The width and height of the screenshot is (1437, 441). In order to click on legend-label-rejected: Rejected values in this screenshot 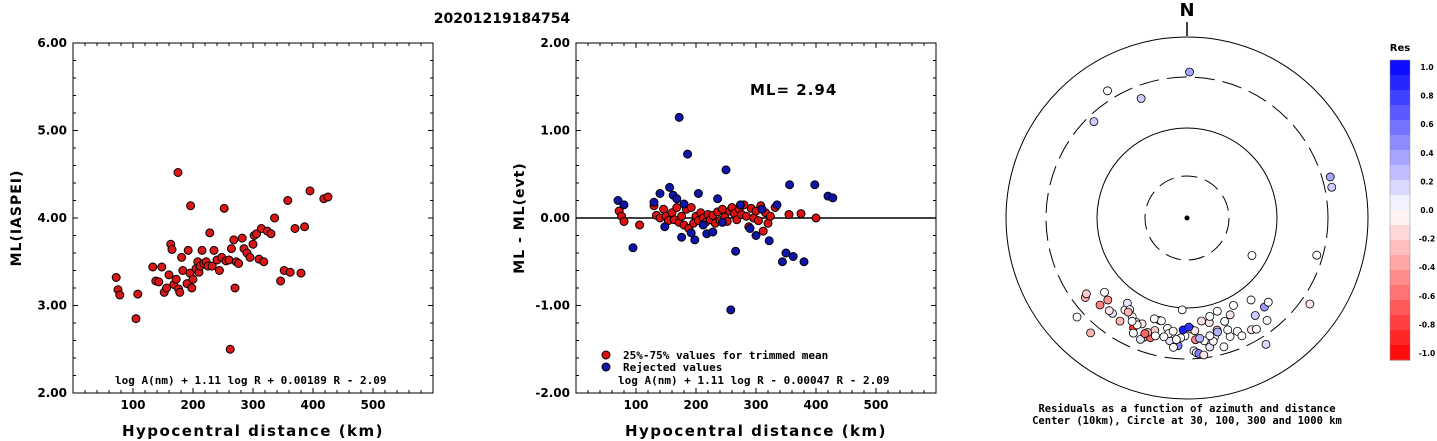, I will do `click(672, 367)`.